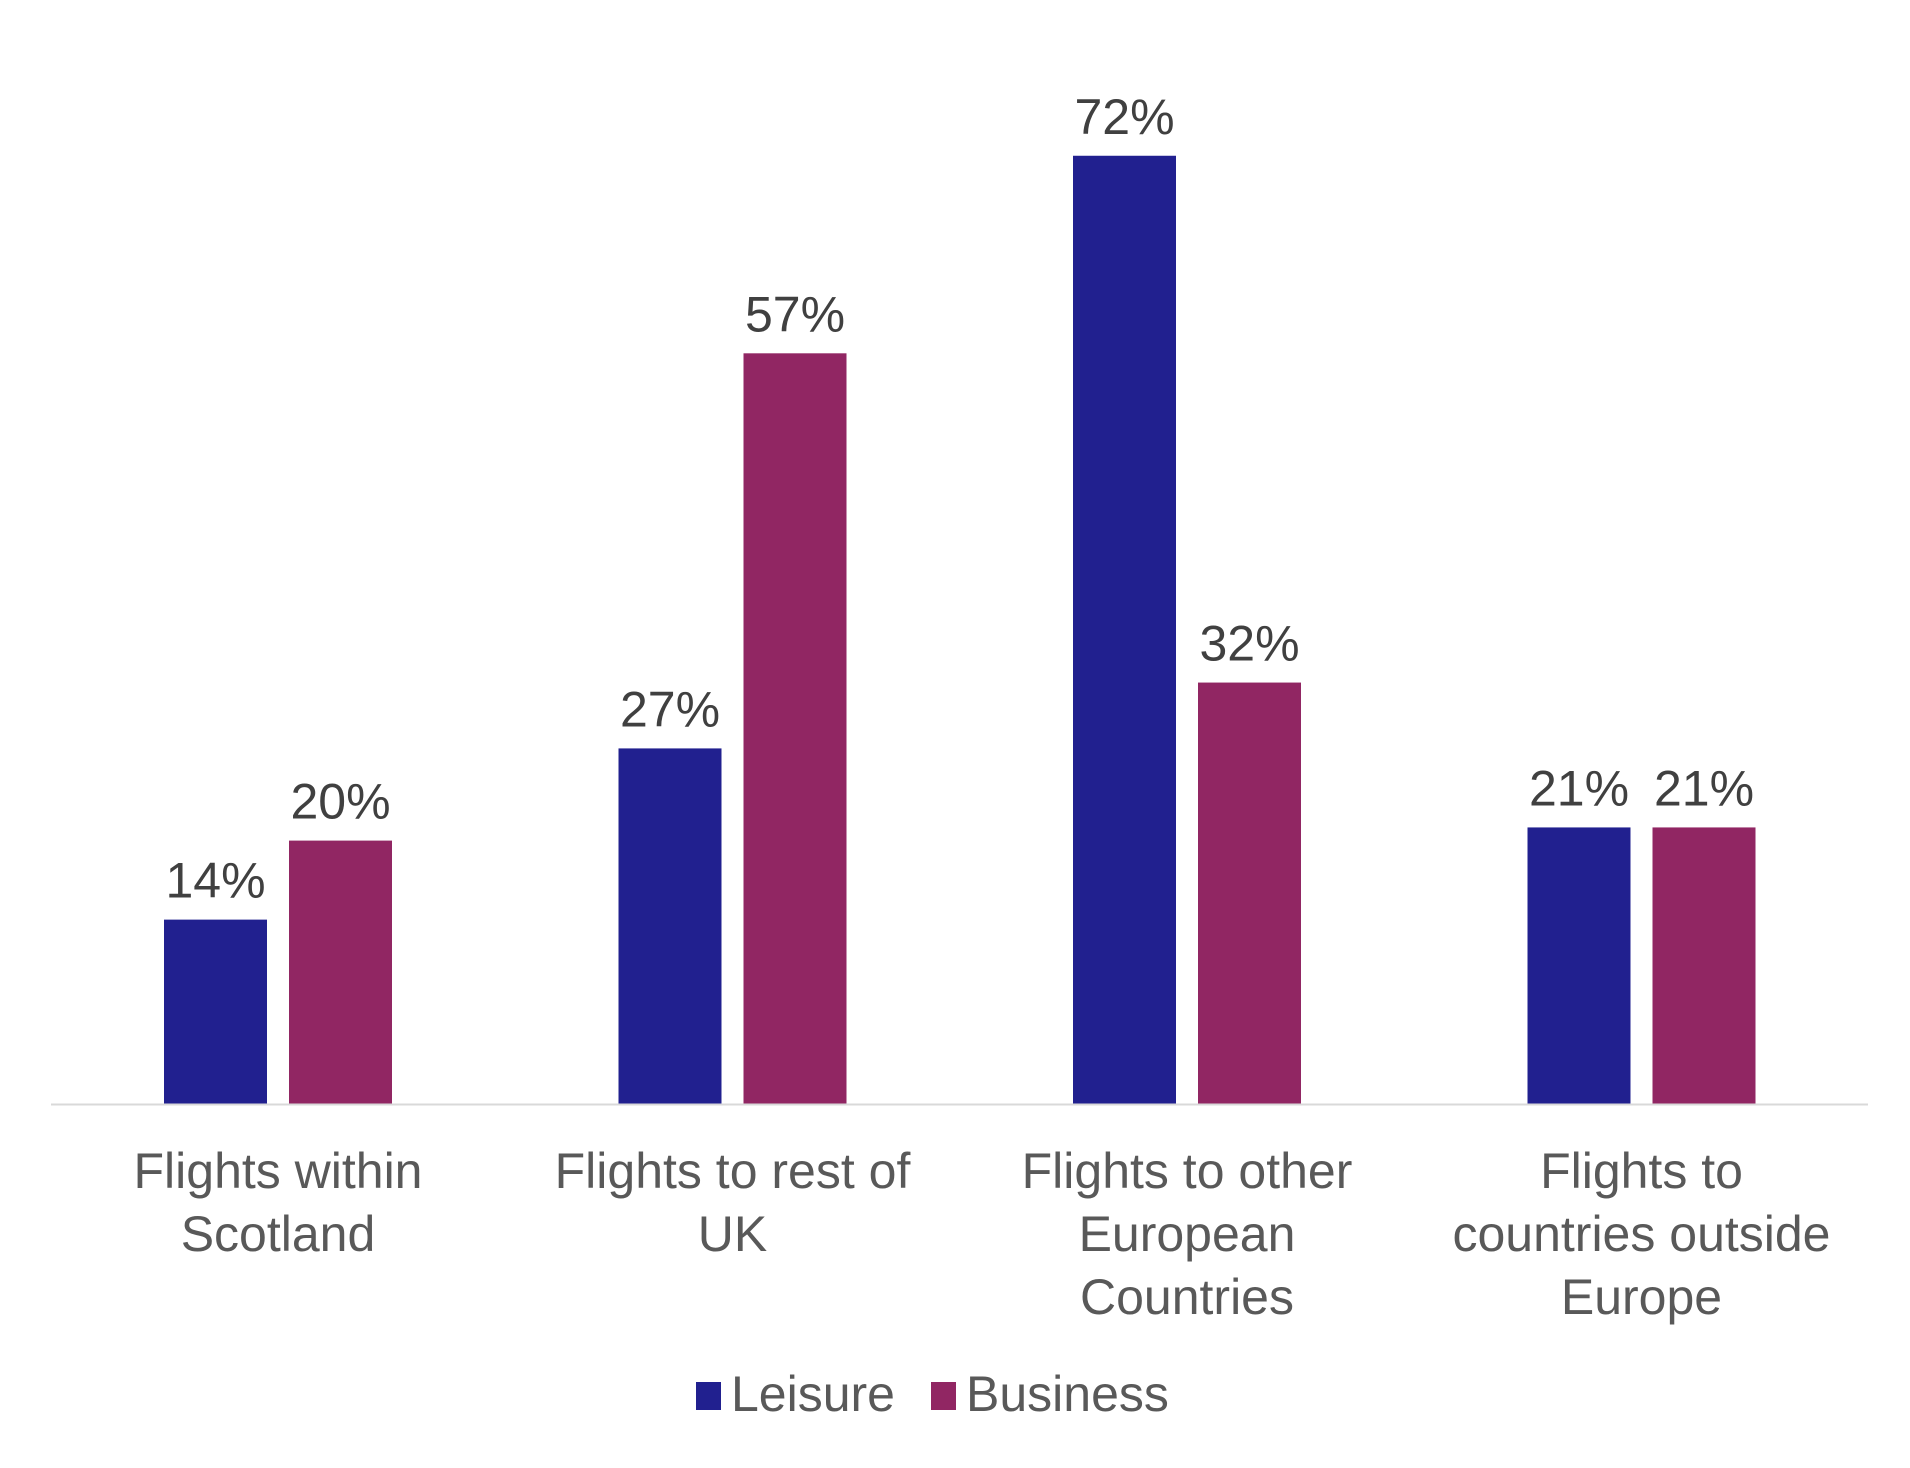 This screenshot has width=1910, height=1468. I want to click on category-label: countries outside, so click(1641, 1234).